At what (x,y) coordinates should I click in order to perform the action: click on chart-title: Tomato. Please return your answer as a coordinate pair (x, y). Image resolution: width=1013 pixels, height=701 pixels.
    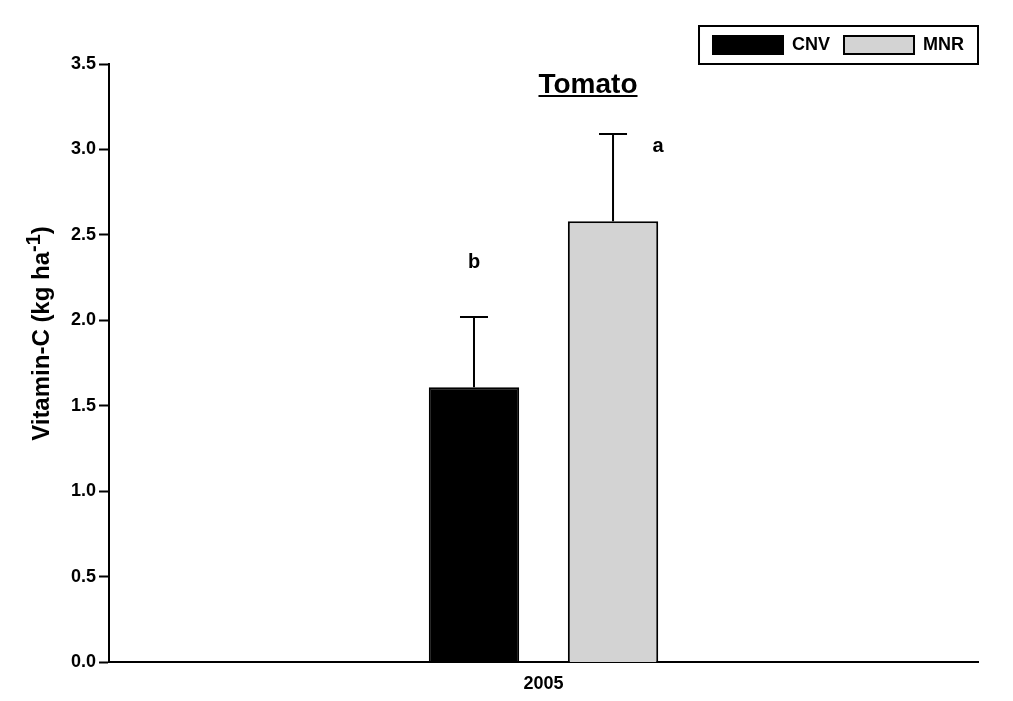
    Looking at the image, I should click on (588, 84).